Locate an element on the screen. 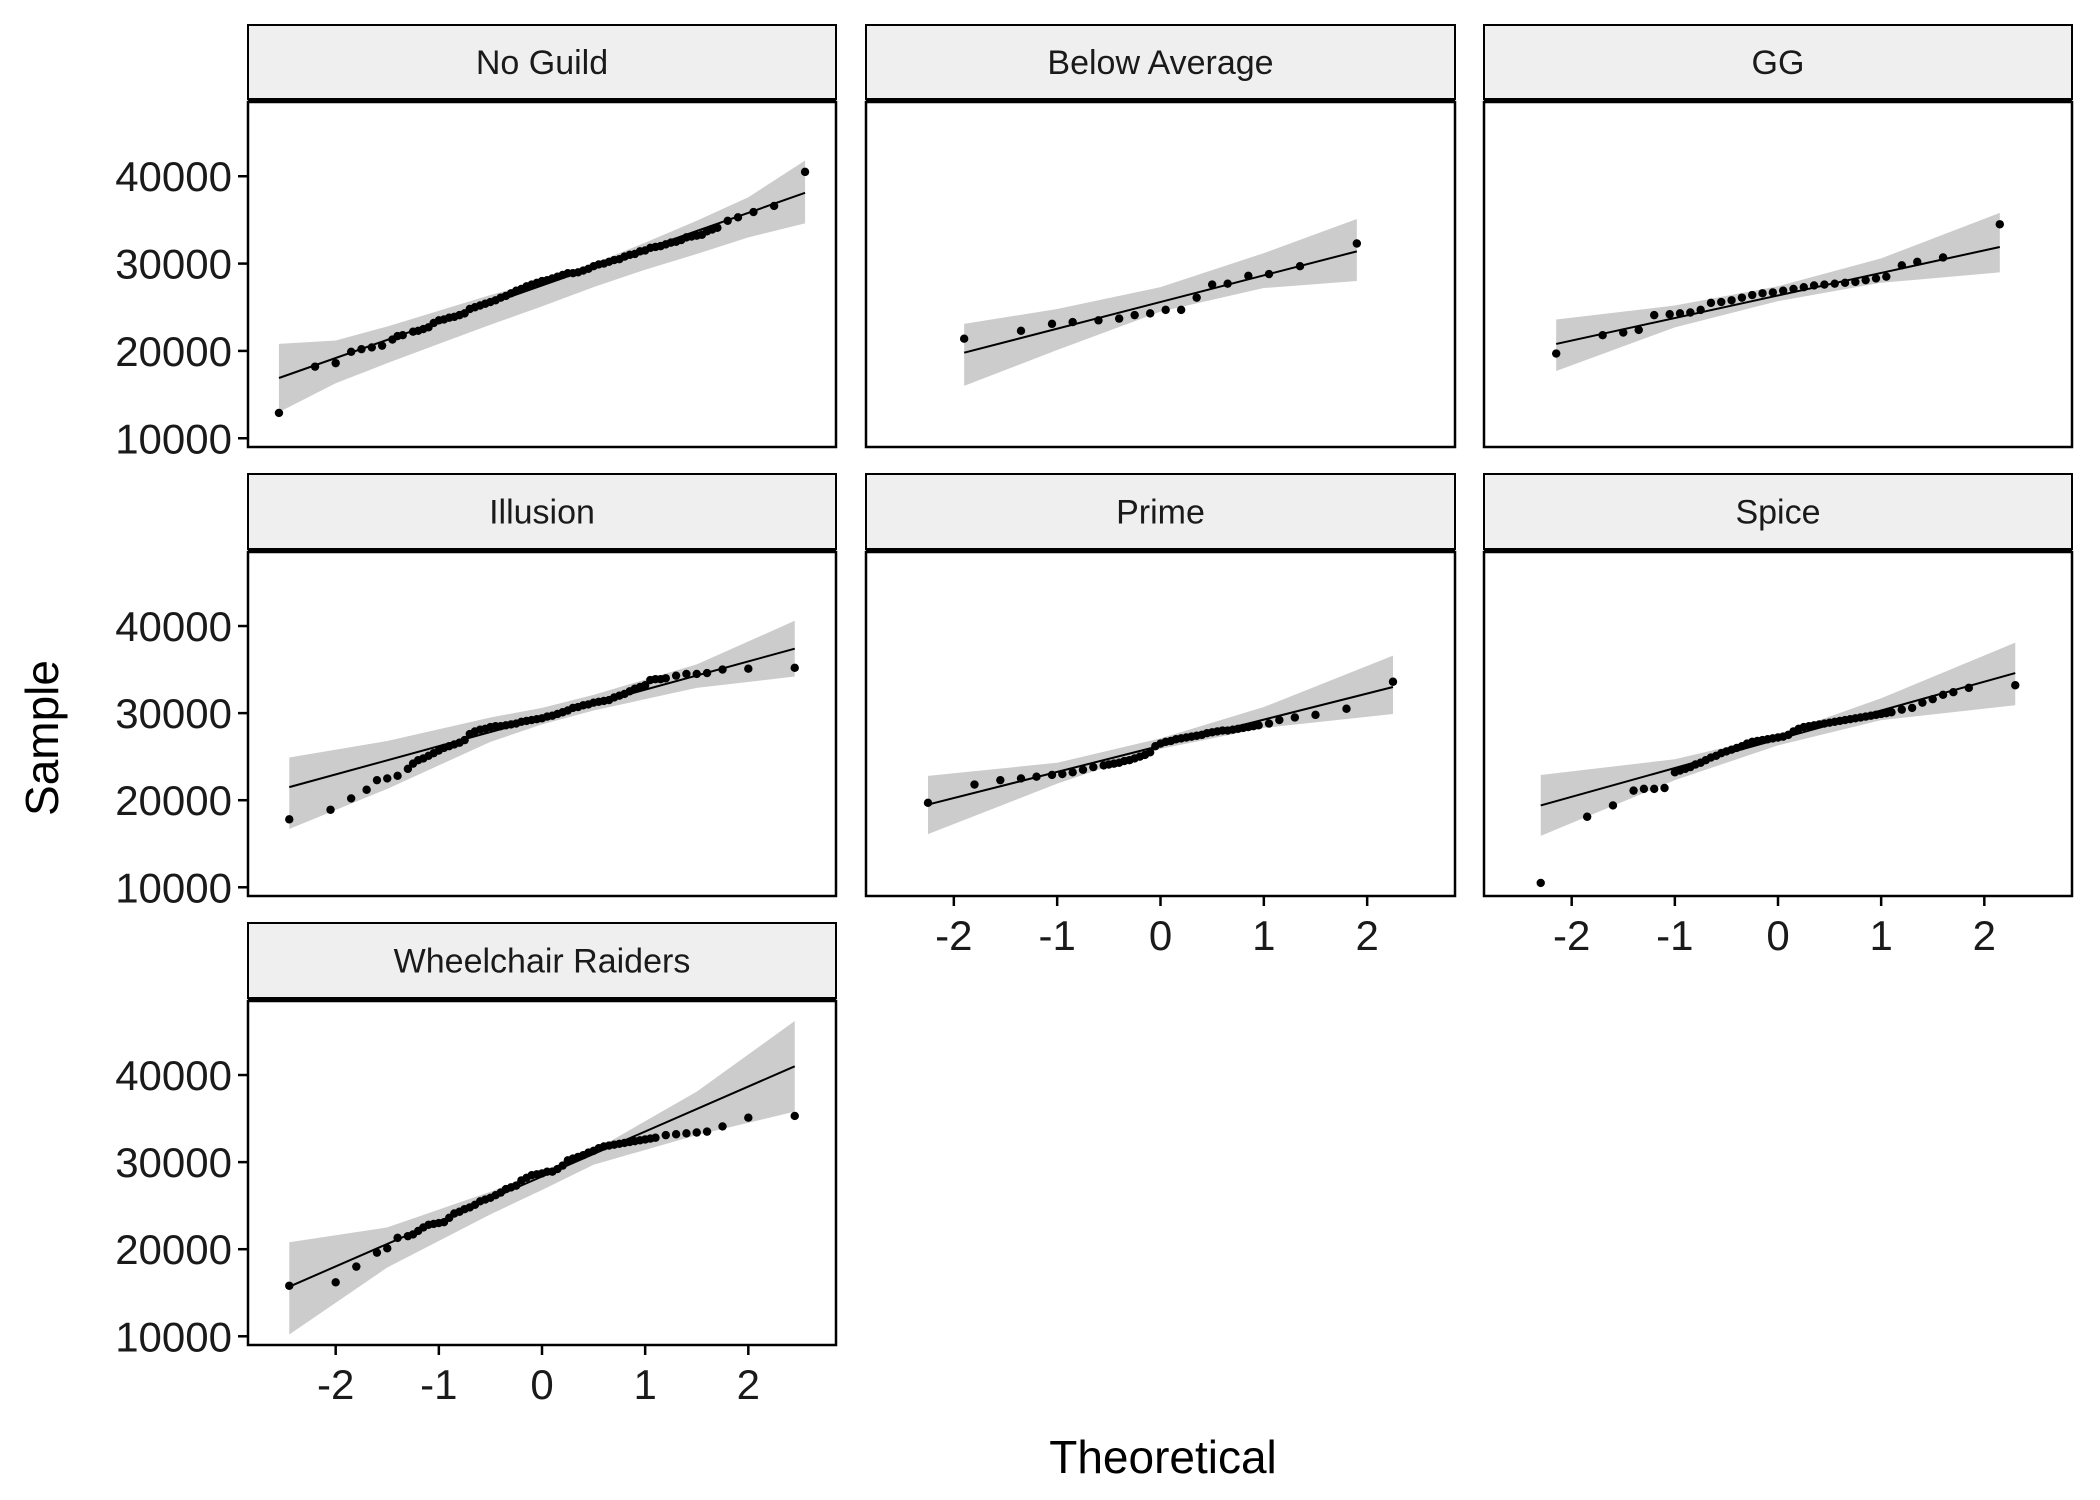 Image resolution: width=2100 pixels, height=1500 pixels. y-axis-illusion: 10000 20000 30000 40000 is located at coordinates (181, 757).